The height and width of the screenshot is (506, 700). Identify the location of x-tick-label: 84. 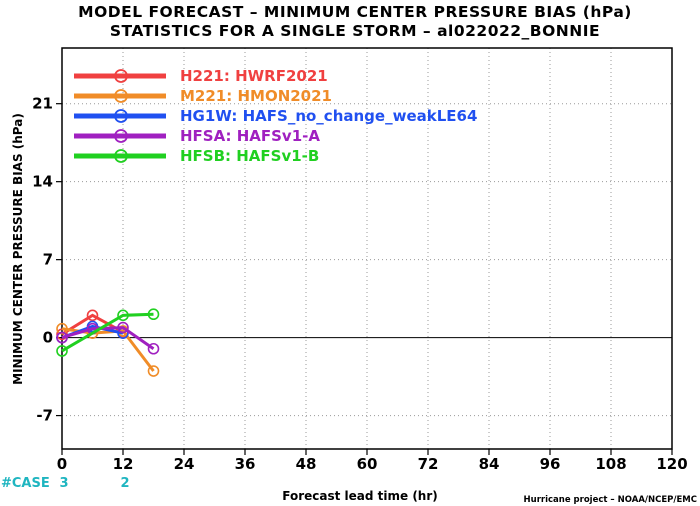
(489, 464).